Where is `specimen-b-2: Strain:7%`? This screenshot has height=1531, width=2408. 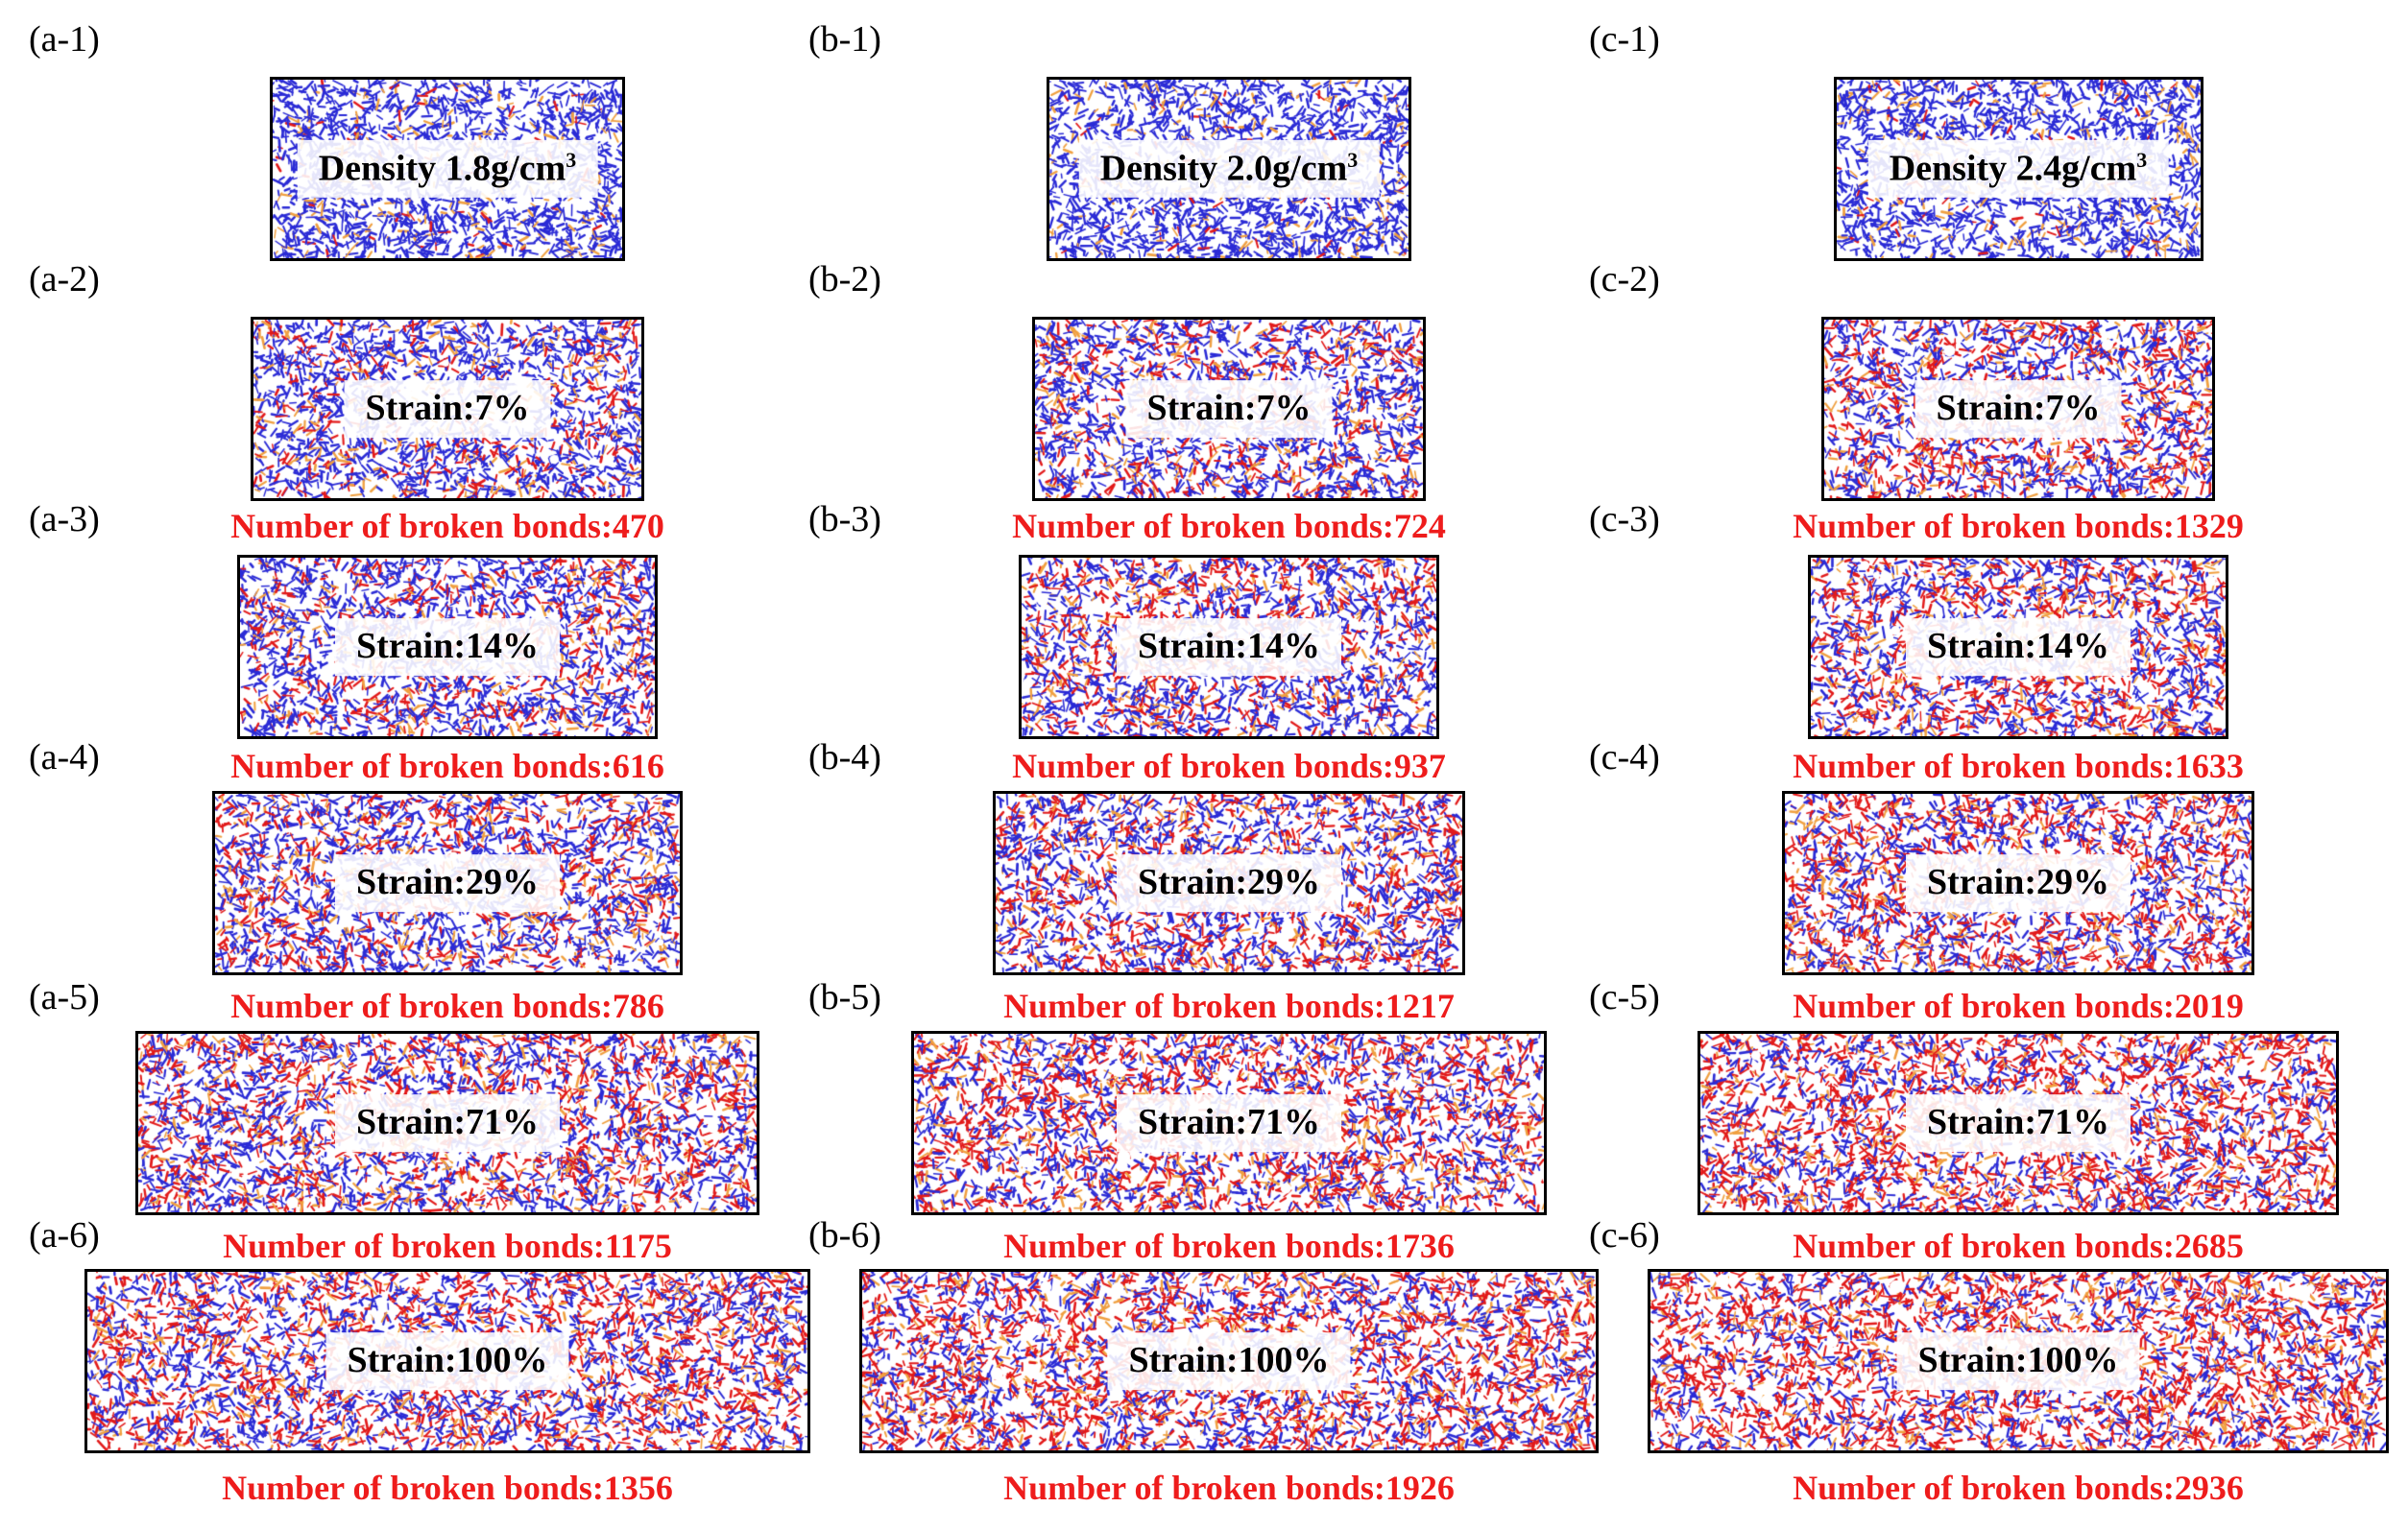
specimen-b-2: Strain:7% is located at coordinates (1229, 409).